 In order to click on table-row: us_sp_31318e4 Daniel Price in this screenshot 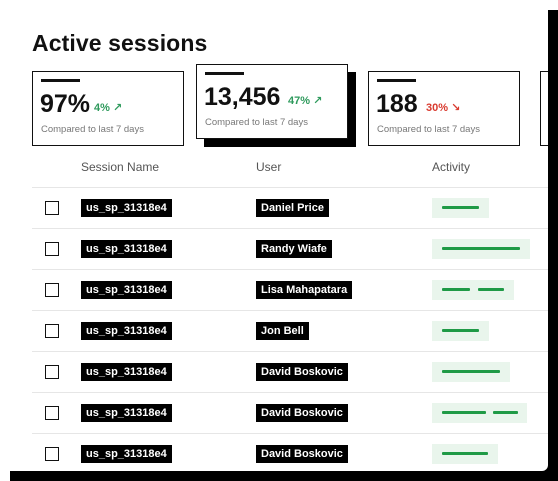, I will do `click(290, 208)`.